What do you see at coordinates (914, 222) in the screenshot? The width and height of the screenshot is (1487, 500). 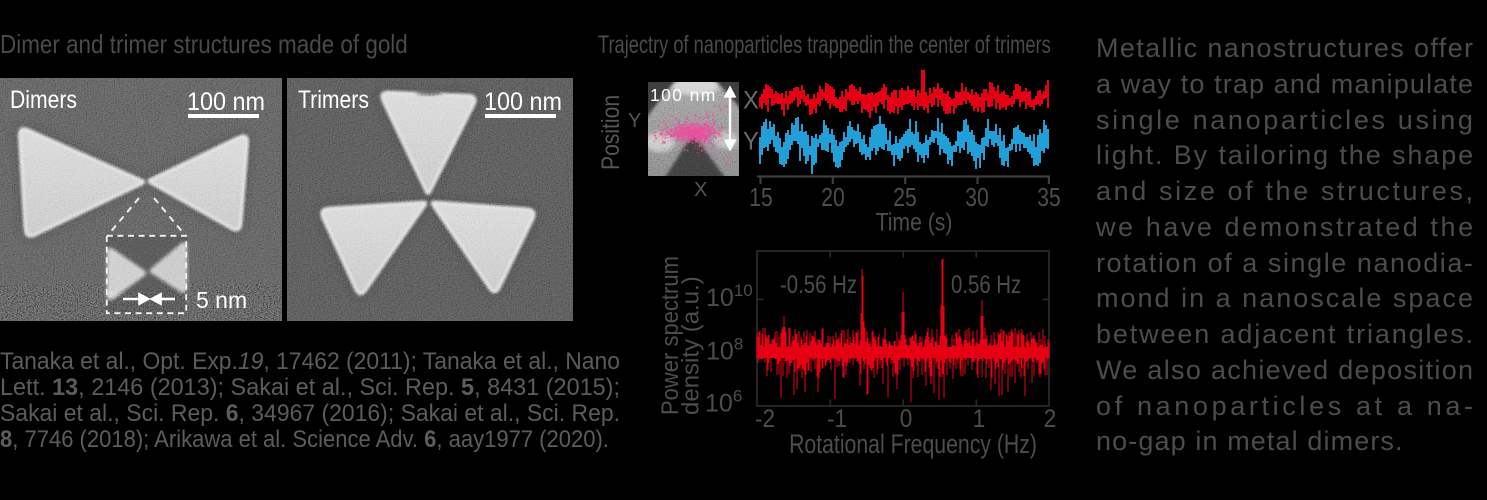 I see `svg-text: Time (s)` at bounding box center [914, 222].